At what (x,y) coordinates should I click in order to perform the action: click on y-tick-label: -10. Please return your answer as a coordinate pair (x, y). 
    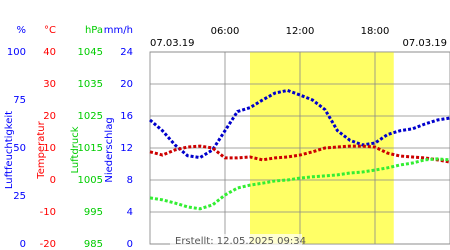
    Looking at the image, I should click on (48, 212).